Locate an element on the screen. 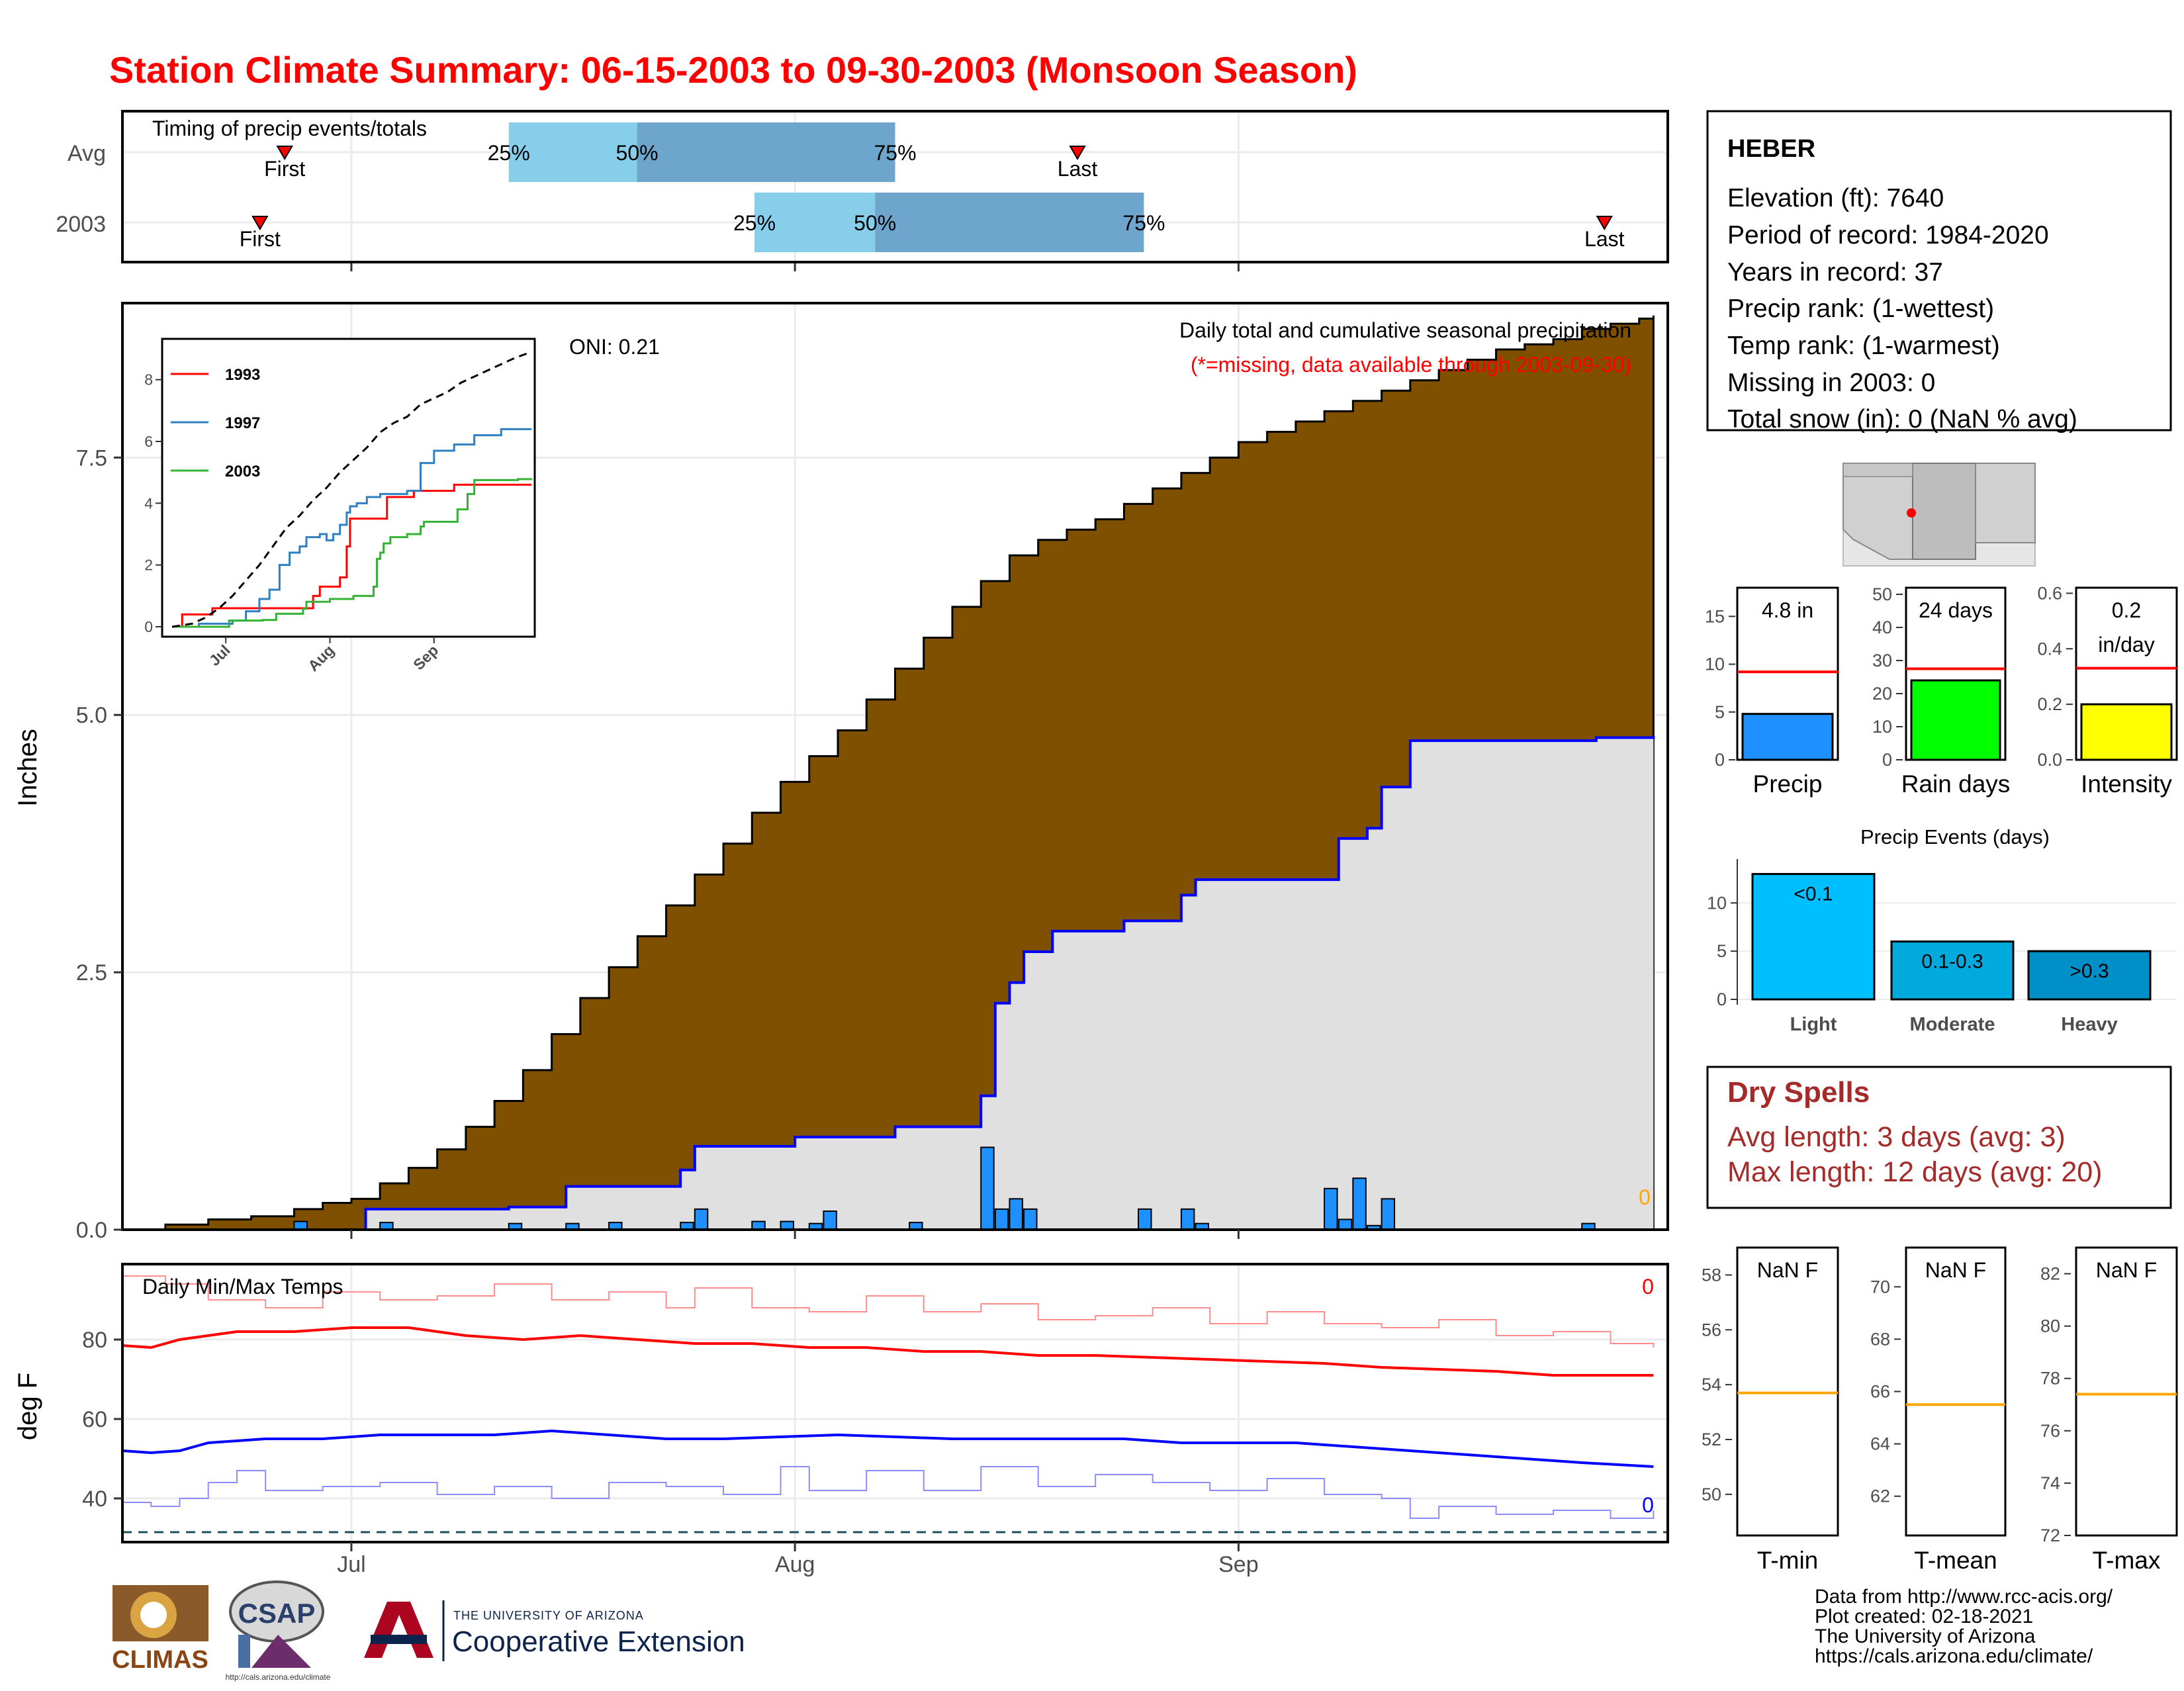  station-elevation: Elevation (ft): 7640 is located at coordinates (1835, 198).